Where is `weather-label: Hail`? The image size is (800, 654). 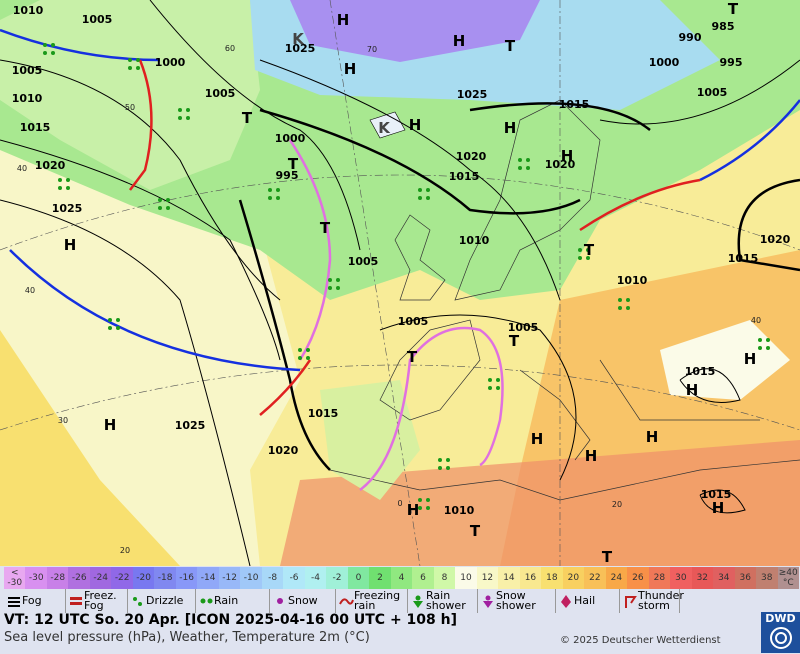
weather-label: Hail is located at coordinates (585, 600).